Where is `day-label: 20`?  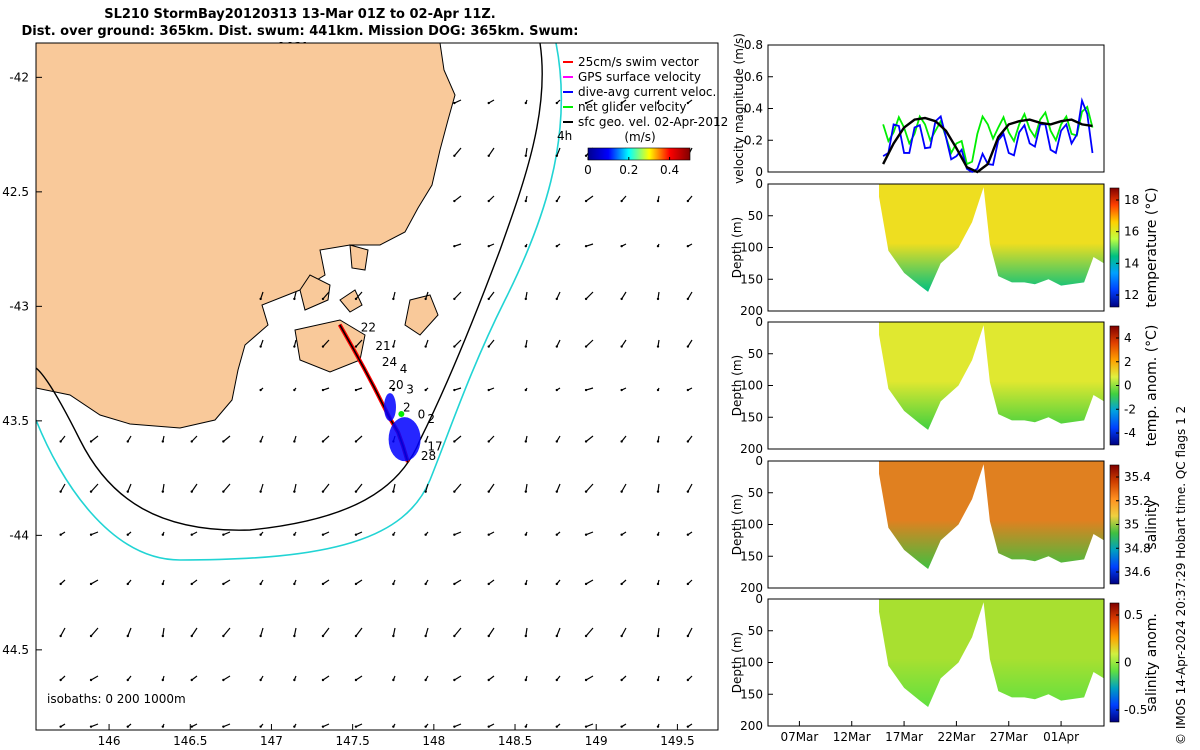 day-label: 20 is located at coordinates (395, 385).